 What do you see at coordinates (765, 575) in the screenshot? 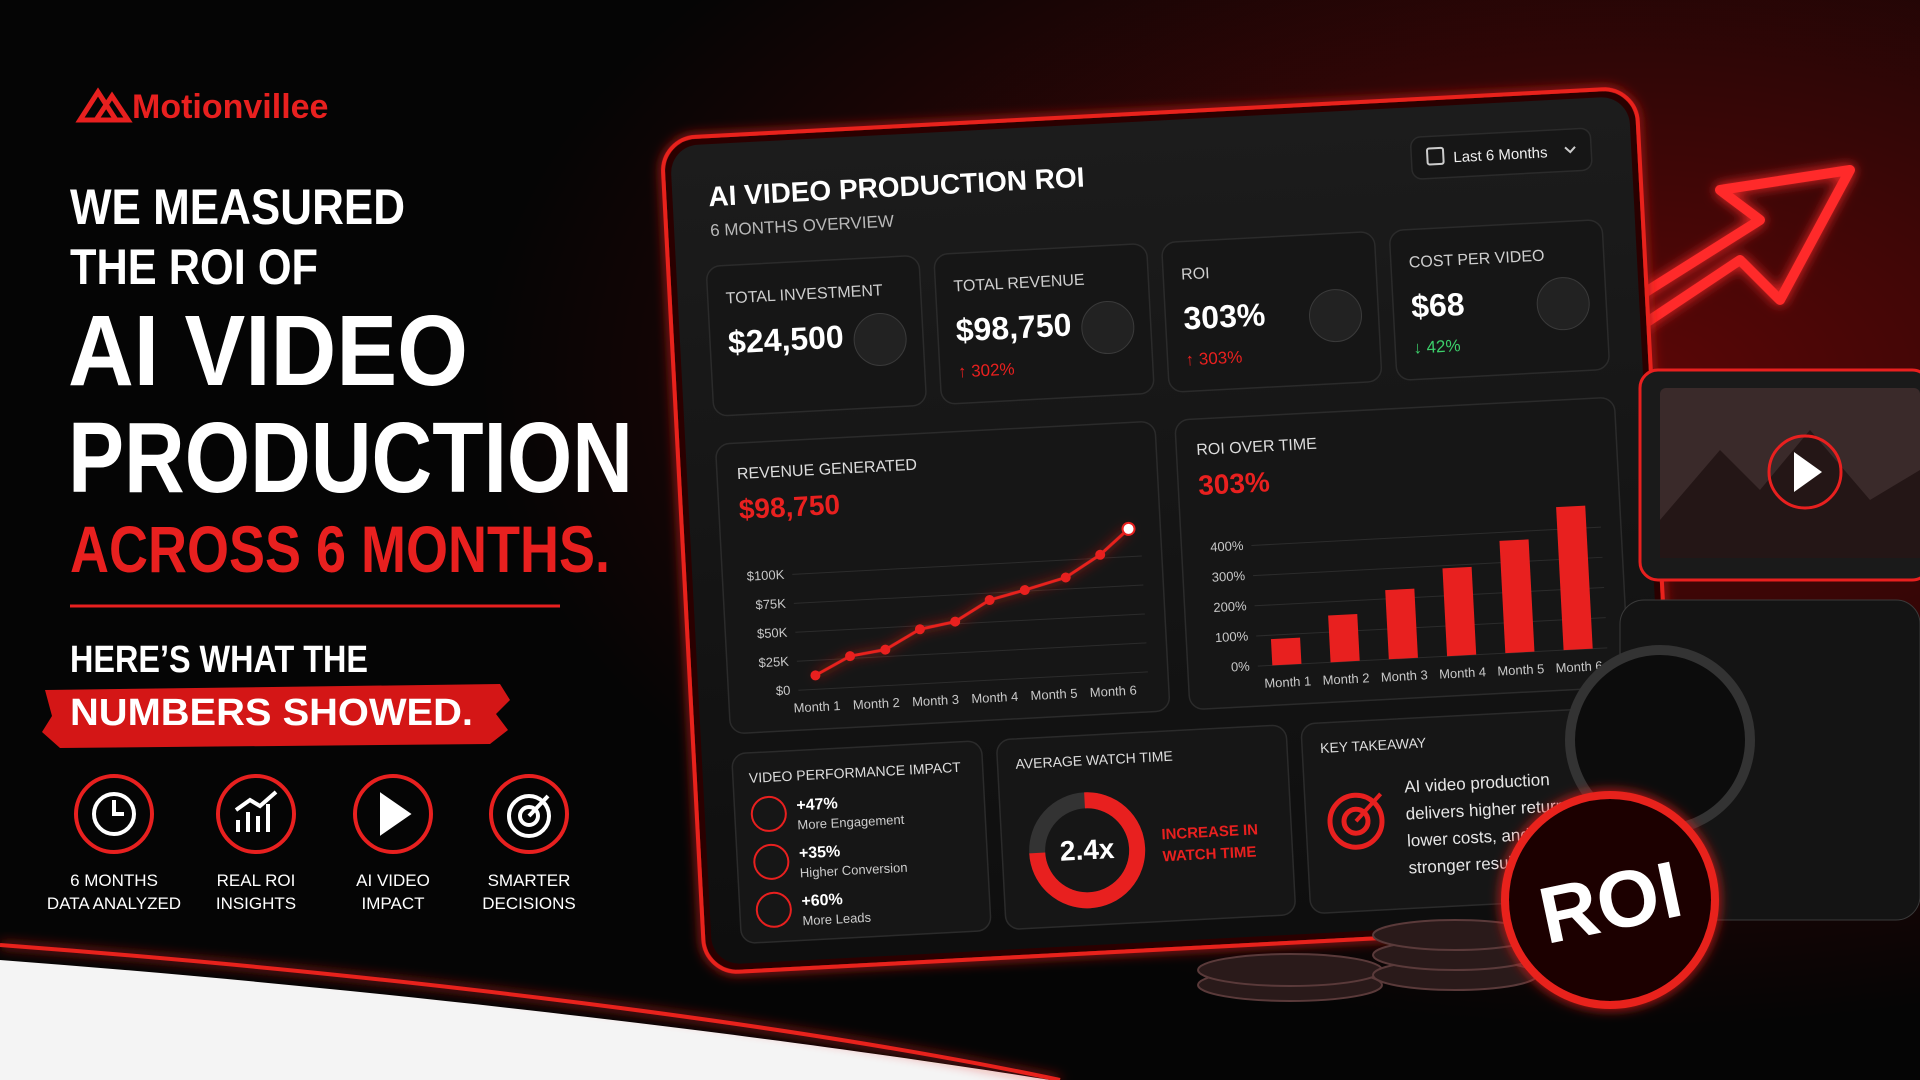
I see `y-tick-label: $100K` at bounding box center [765, 575].